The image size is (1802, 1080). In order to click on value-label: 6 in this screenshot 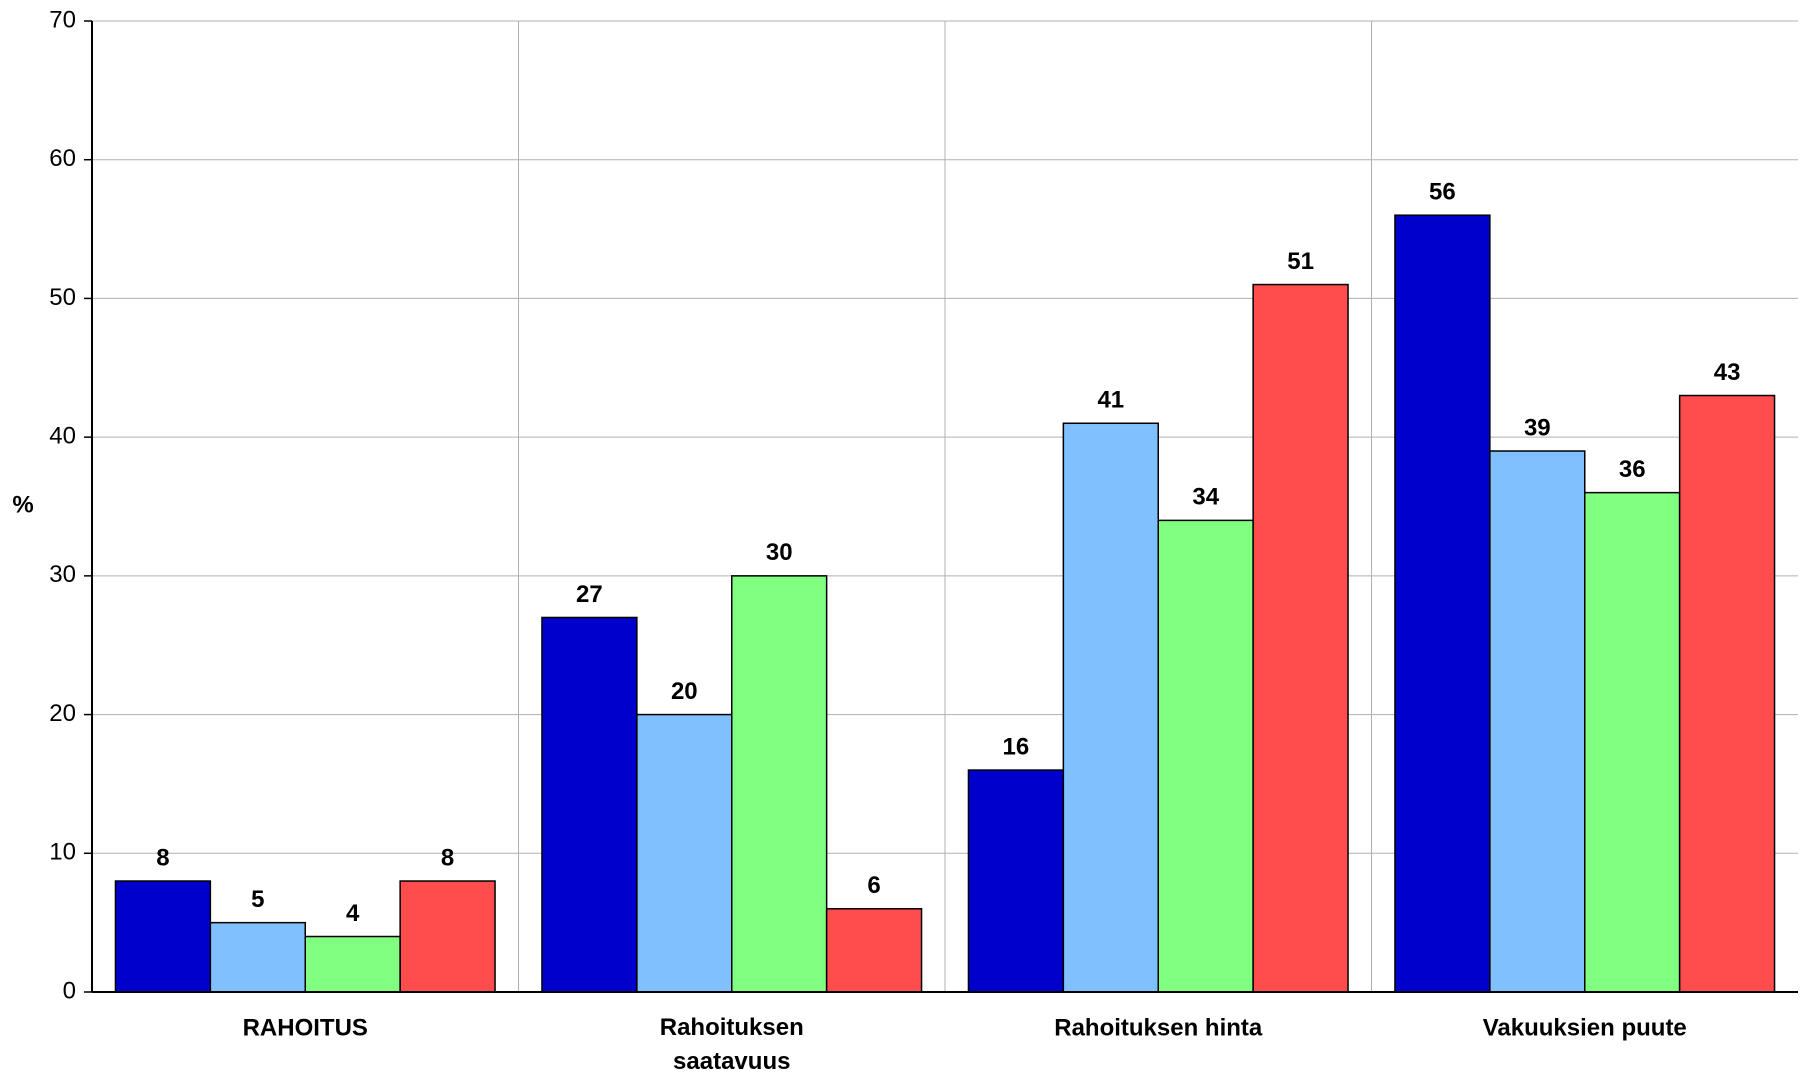, I will do `click(873, 885)`.